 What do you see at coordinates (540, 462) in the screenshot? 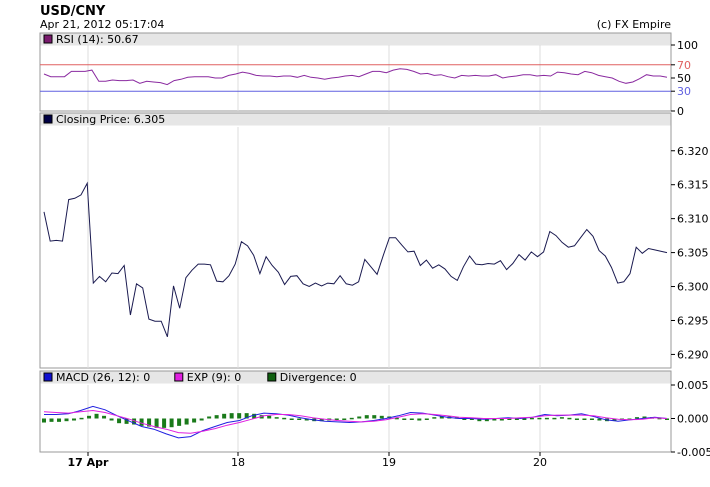
I see `x-tick-label: 20` at bounding box center [540, 462].